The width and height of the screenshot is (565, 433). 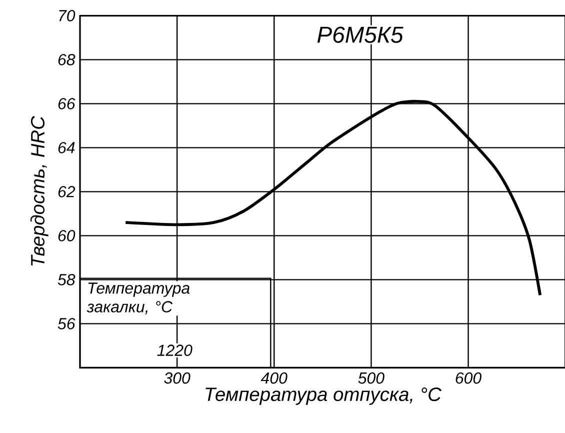 What do you see at coordinates (67, 324) in the screenshot?
I see `y-tick-label: 56` at bounding box center [67, 324].